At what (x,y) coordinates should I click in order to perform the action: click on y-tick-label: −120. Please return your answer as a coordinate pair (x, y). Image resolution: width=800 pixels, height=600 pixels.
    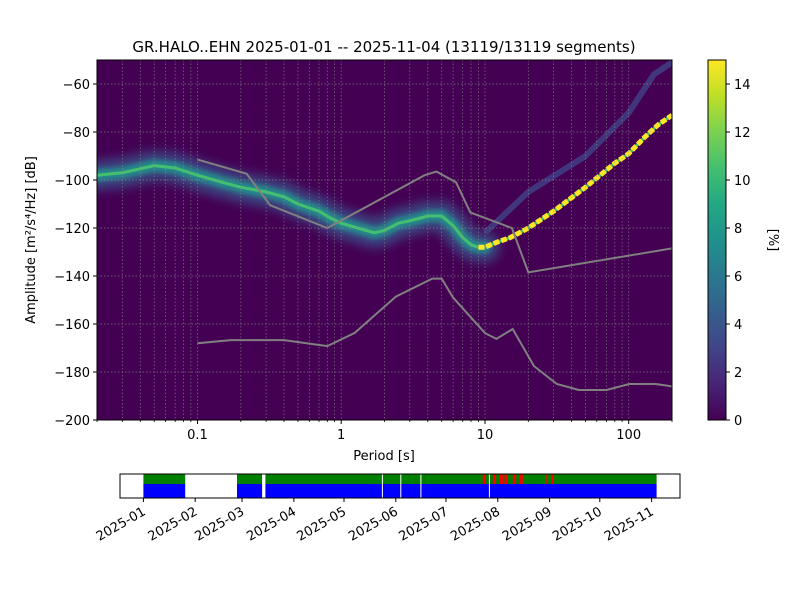
    Looking at the image, I should click on (72, 229).